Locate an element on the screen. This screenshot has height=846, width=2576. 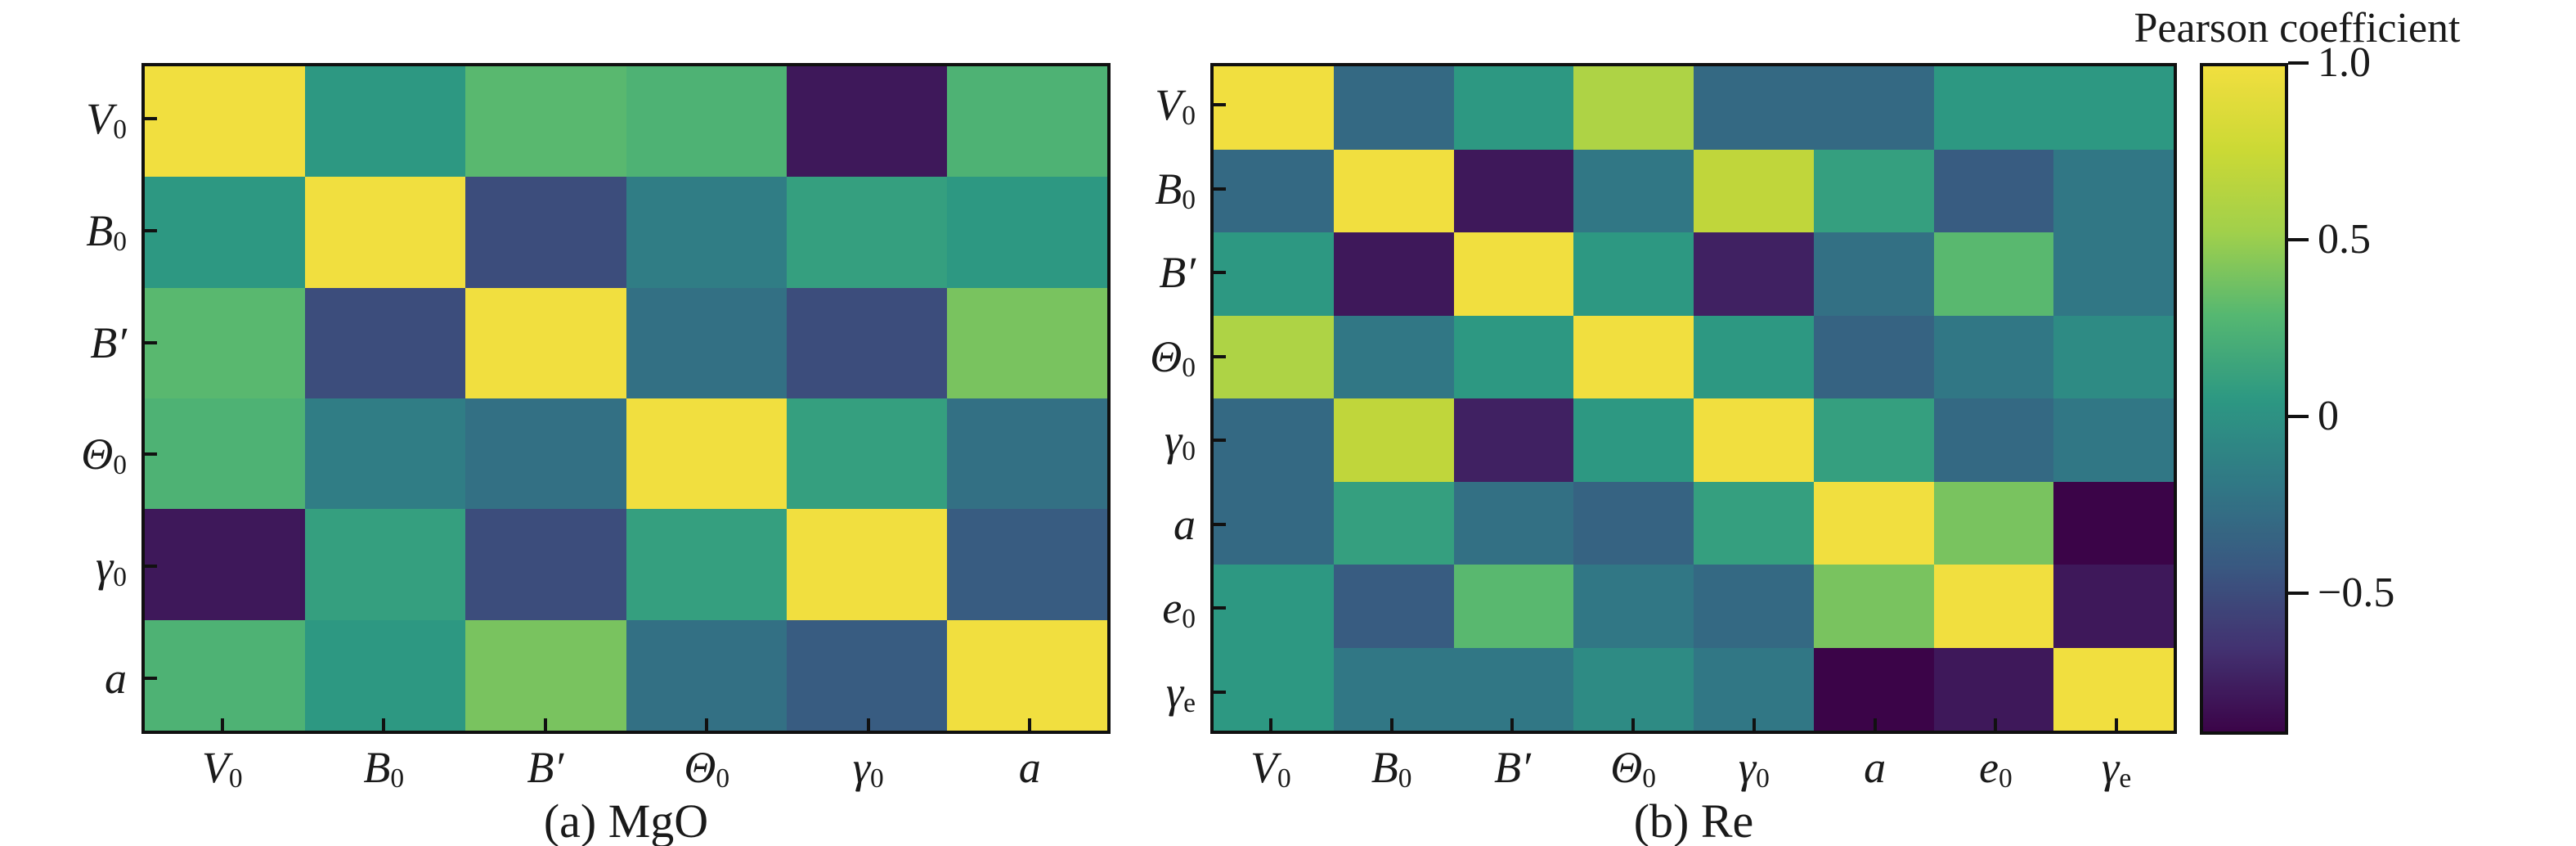
x-axis-label: γ0 is located at coordinates (1755, 769).